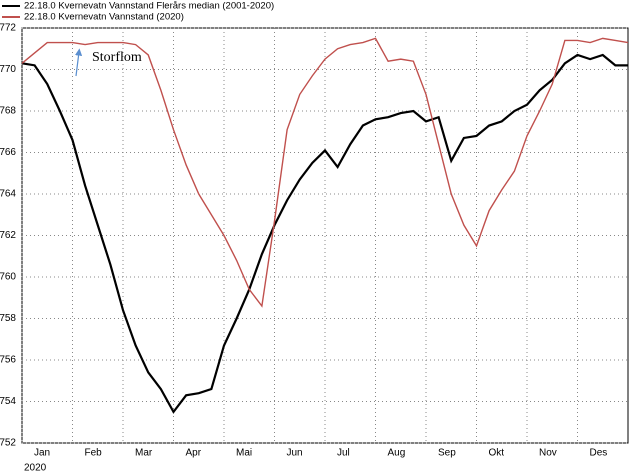 The height and width of the screenshot is (475, 640). Describe the element at coordinates (8, 401) in the screenshot. I see `y-tick-label: 754` at that location.